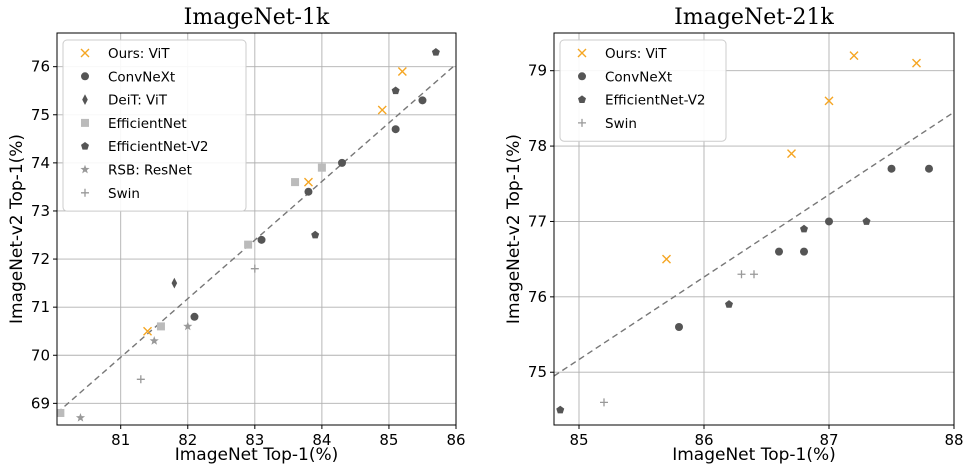 The width and height of the screenshot is (967, 465). Describe the element at coordinates (197, 324) in the screenshot. I see `series-swin` at that location.